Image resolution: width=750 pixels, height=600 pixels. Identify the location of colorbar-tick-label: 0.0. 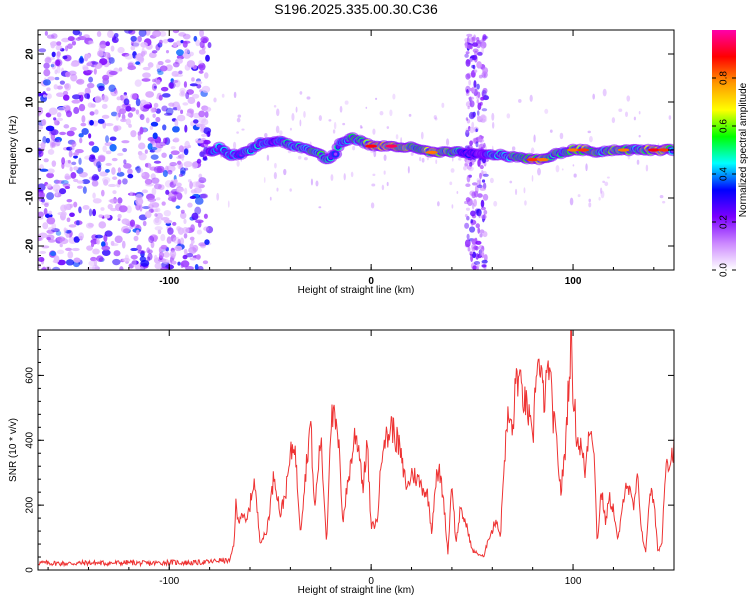
(724, 270).